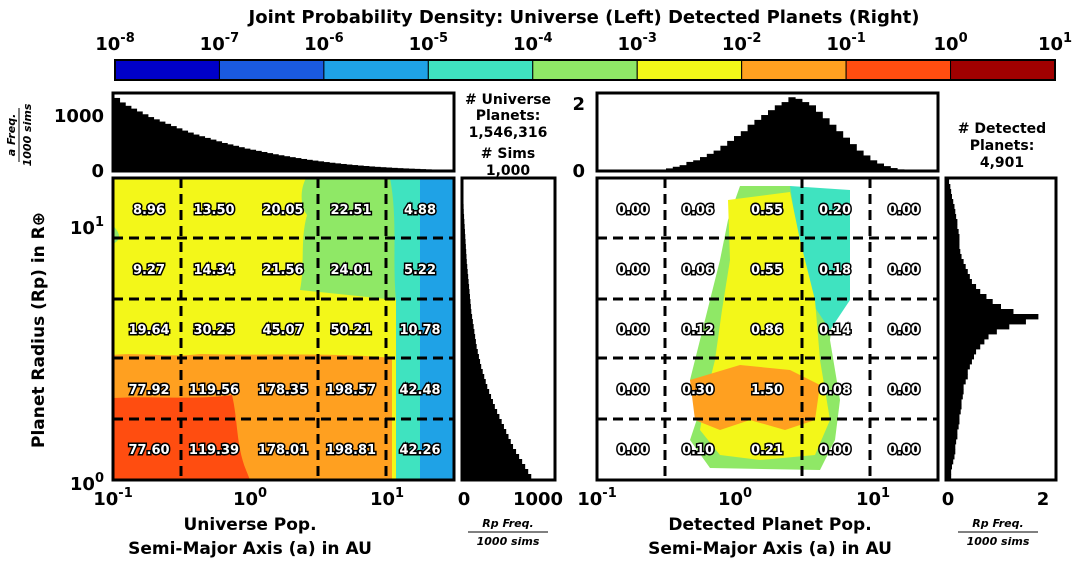 Image resolution: width=1077 pixels, height=563 pixels. Describe the element at coordinates (769, 525) in the screenshot. I see `right-xlabel-line1: Detected Planet Pop.` at that location.